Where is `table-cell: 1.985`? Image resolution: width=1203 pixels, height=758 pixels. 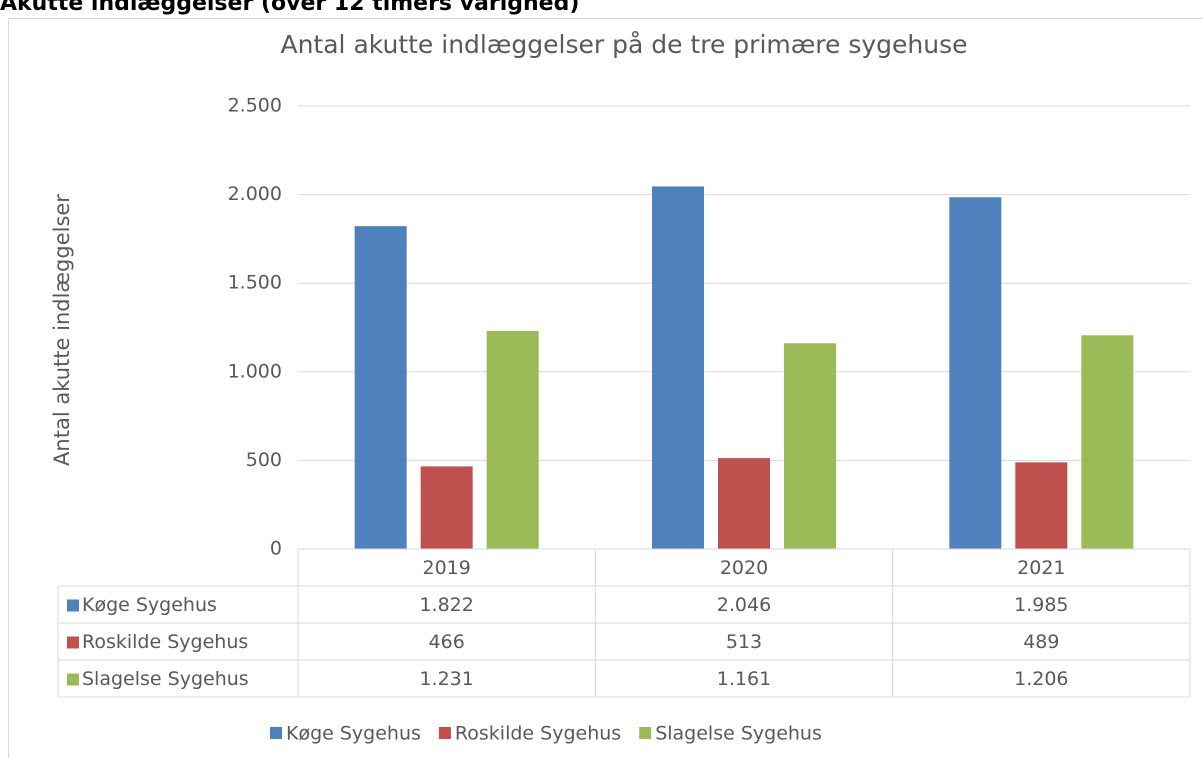 table-cell: 1.985 is located at coordinates (1041, 605).